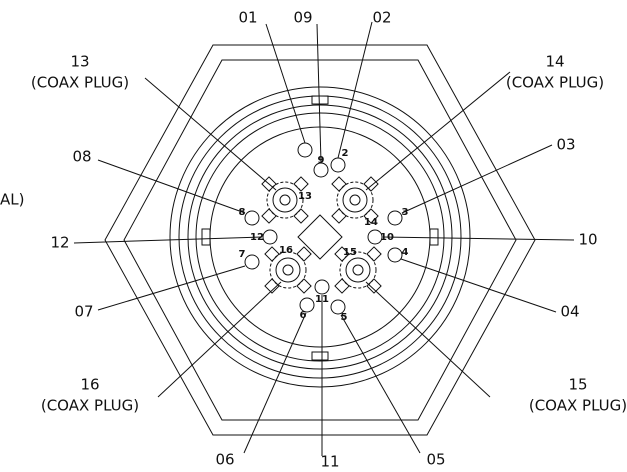 The width and height of the screenshot is (627, 472). Describe the element at coordinates (387, 237) in the screenshot. I see `pin-label: 10` at that location.